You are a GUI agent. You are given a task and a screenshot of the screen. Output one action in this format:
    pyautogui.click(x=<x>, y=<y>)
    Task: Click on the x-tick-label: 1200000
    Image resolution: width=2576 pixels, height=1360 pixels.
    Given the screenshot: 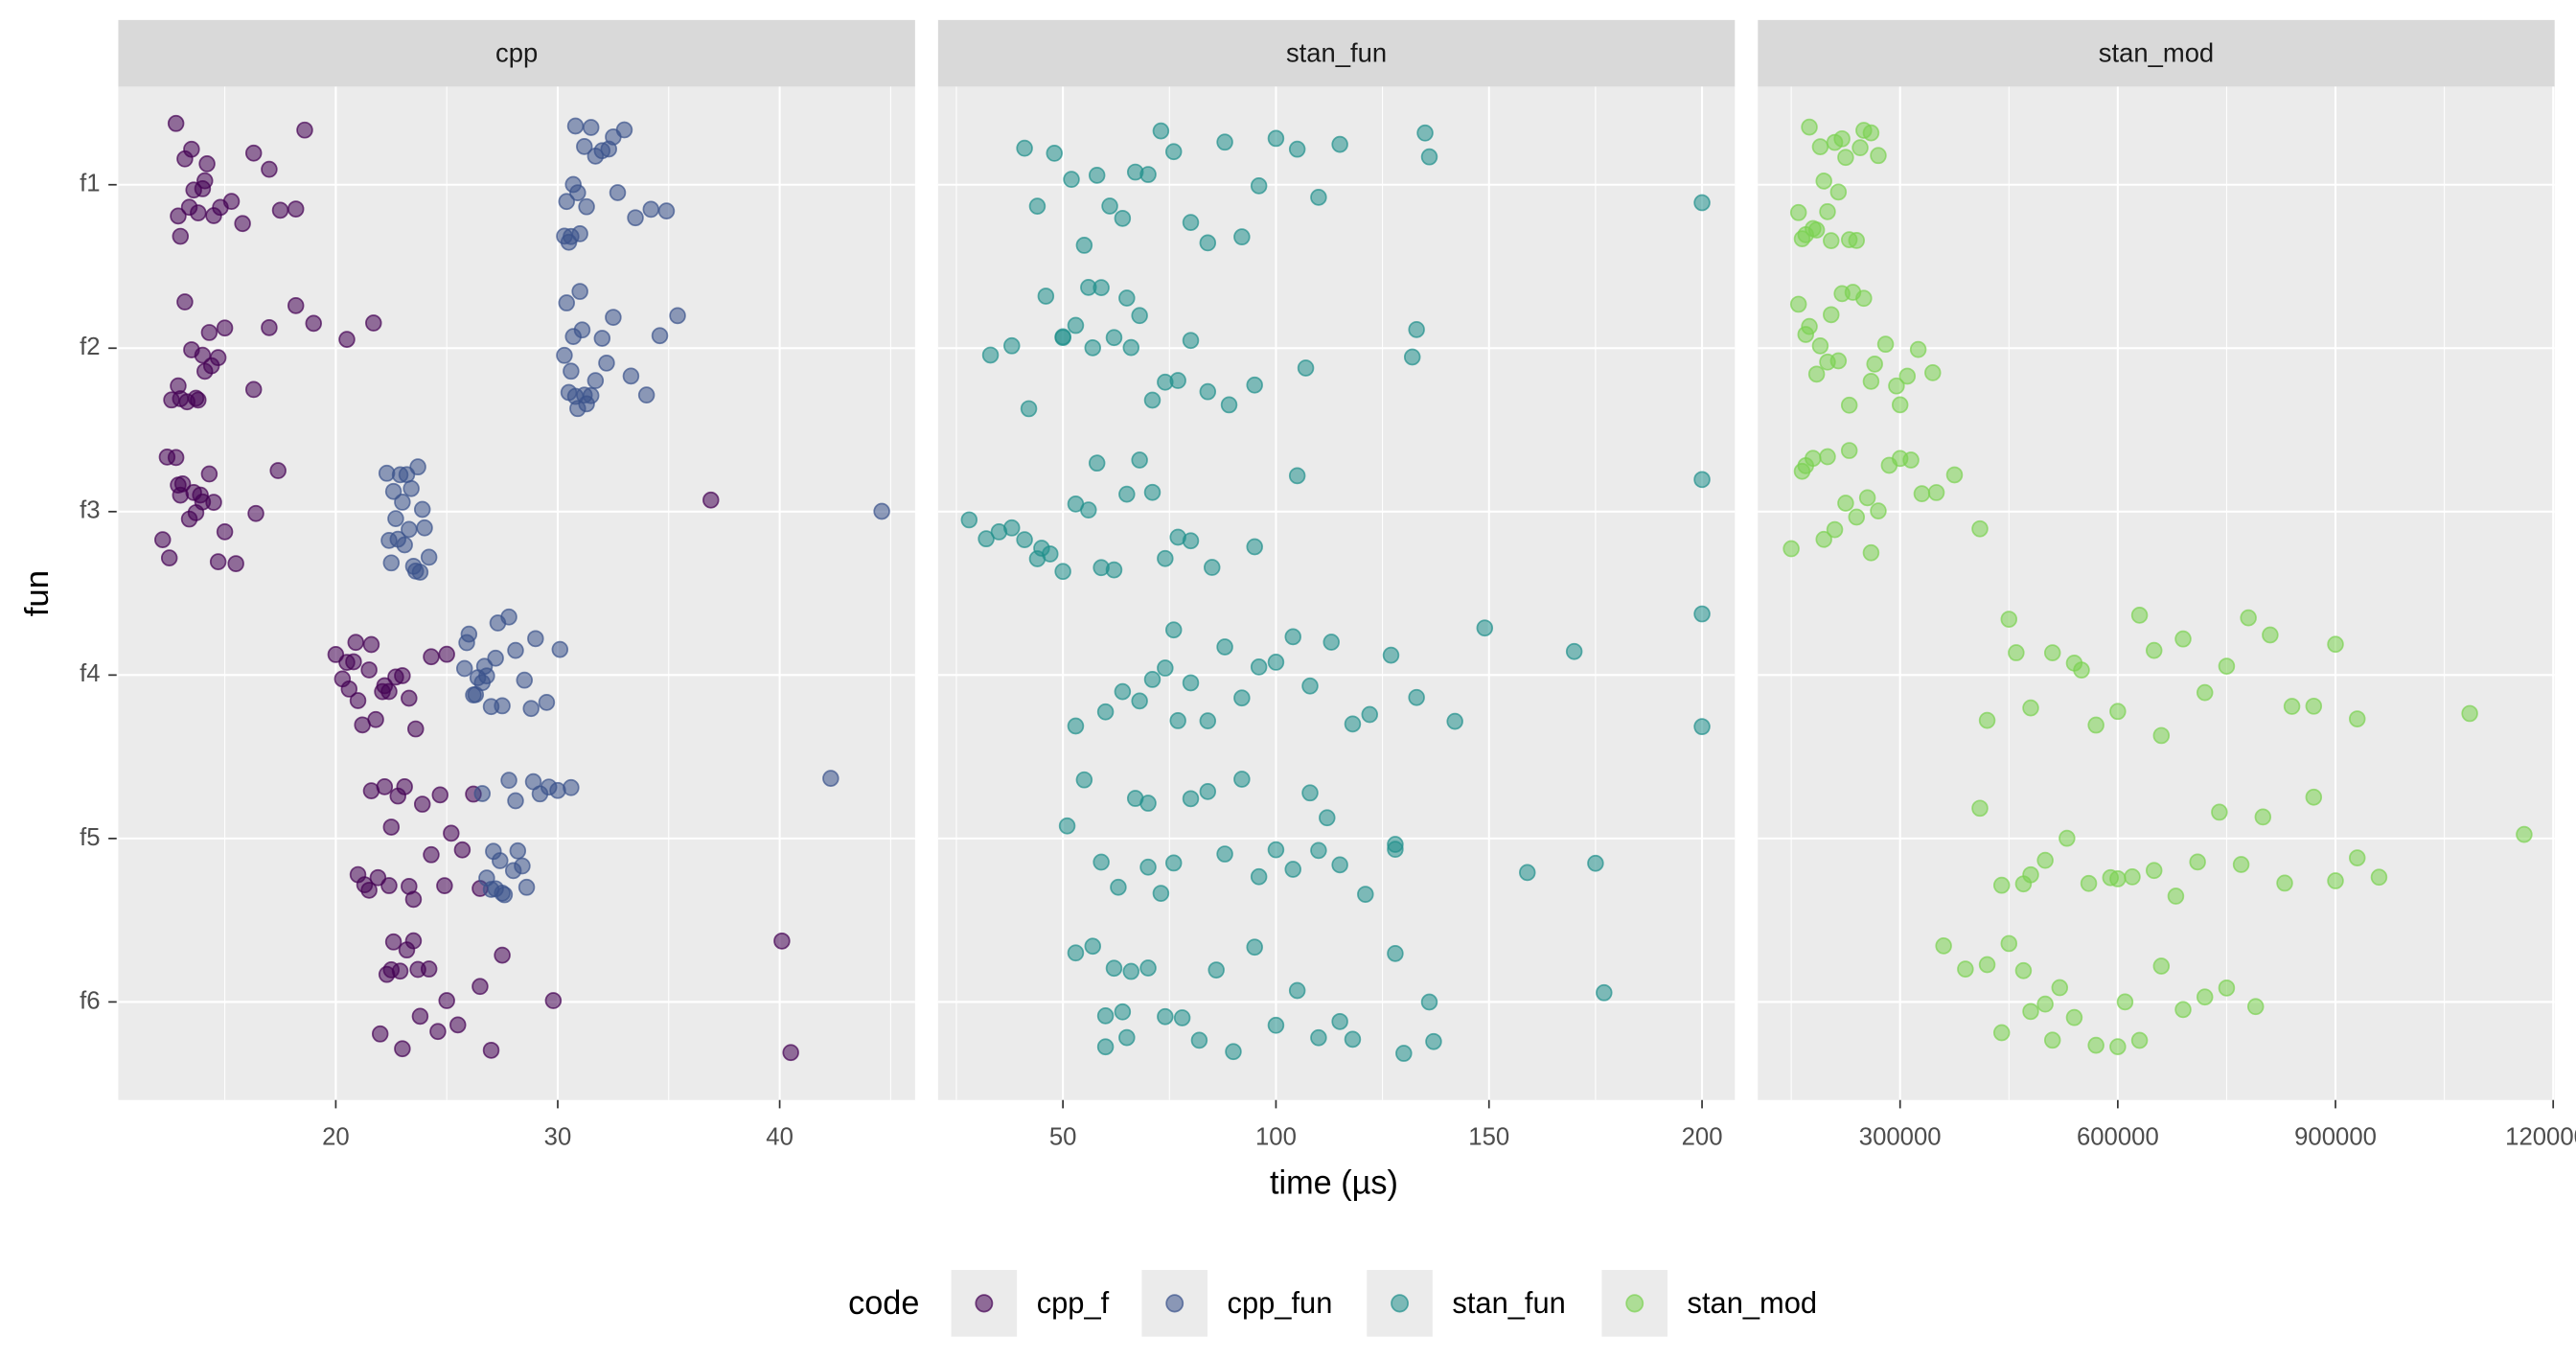 What is the action you would take?
    pyautogui.click(x=2540, y=1137)
    